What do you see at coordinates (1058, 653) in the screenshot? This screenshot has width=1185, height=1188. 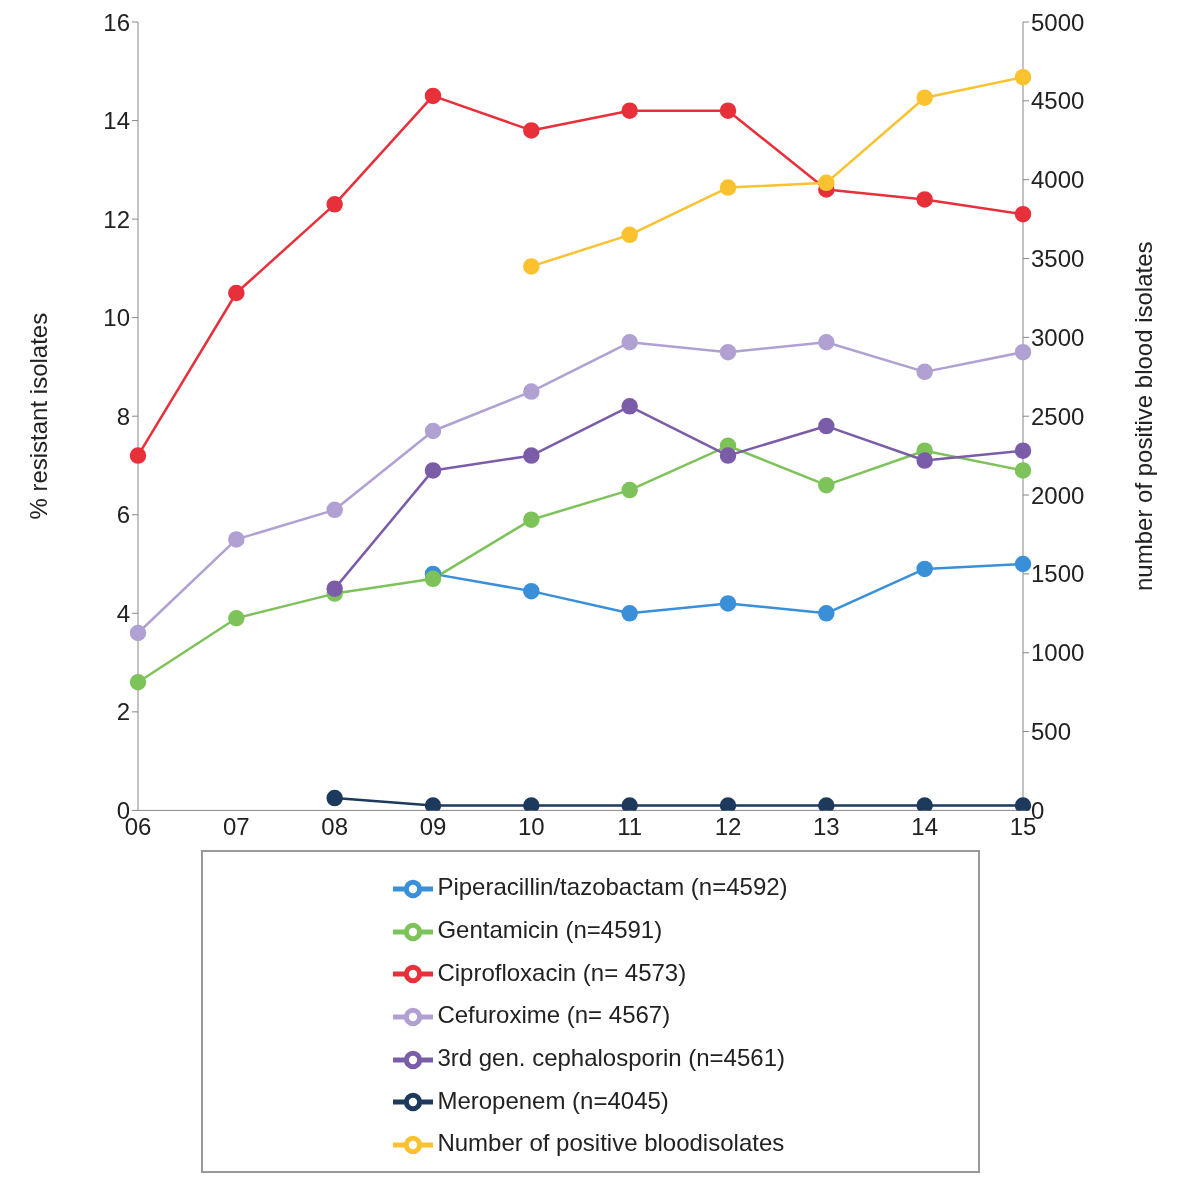 I see `y2-tick-label: 1000` at bounding box center [1058, 653].